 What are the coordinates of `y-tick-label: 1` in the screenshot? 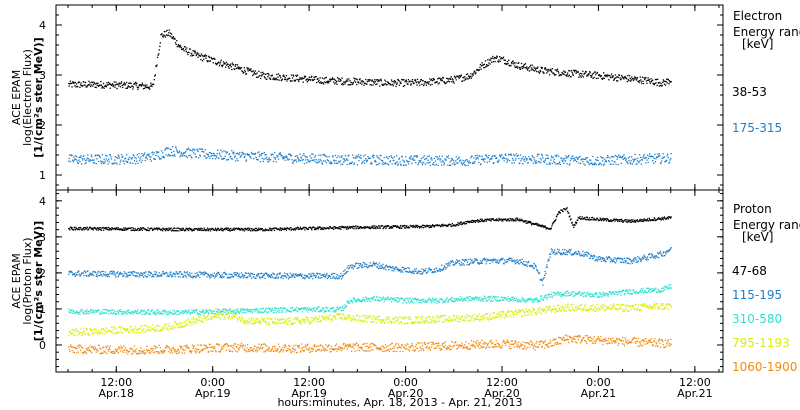 It's located at (42, 175).